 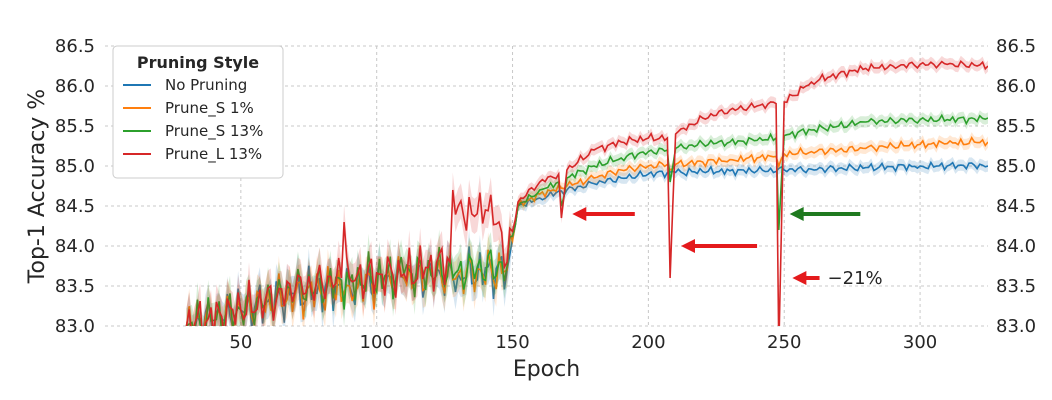 What do you see at coordinates (1016, 166) in the screenshot?
I see `y-tick-label-right: 85.0` at bounding box center [1016, 166].